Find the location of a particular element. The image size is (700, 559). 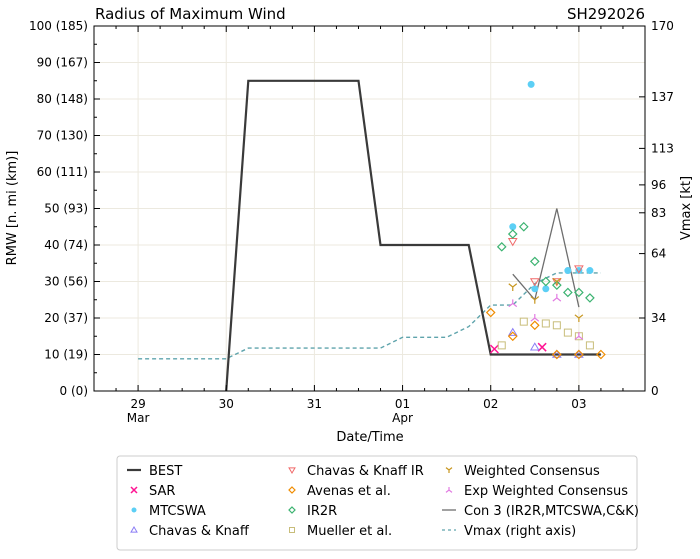

series-chavas-knaff is located at coordinates (545, 342).